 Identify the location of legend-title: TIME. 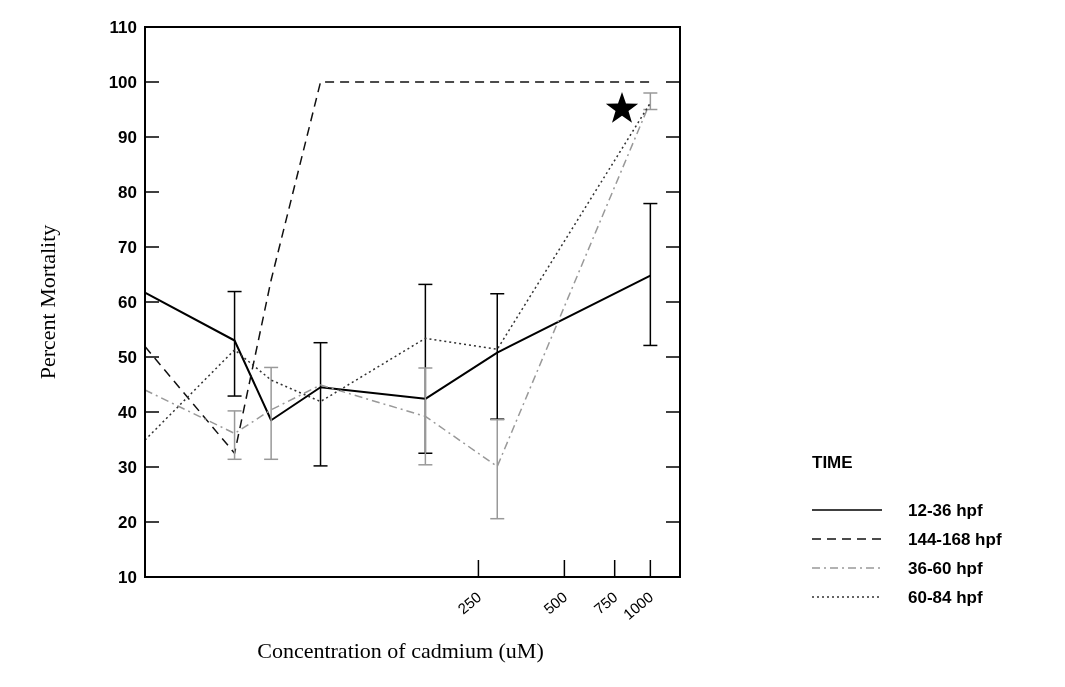
(832, 462).